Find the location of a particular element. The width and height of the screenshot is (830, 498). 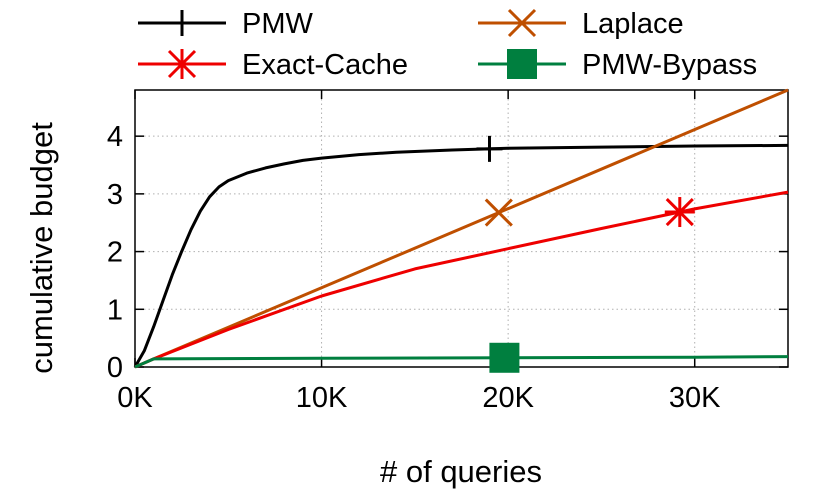

x-tick-label: 30K is located at coordinates (695, 398).